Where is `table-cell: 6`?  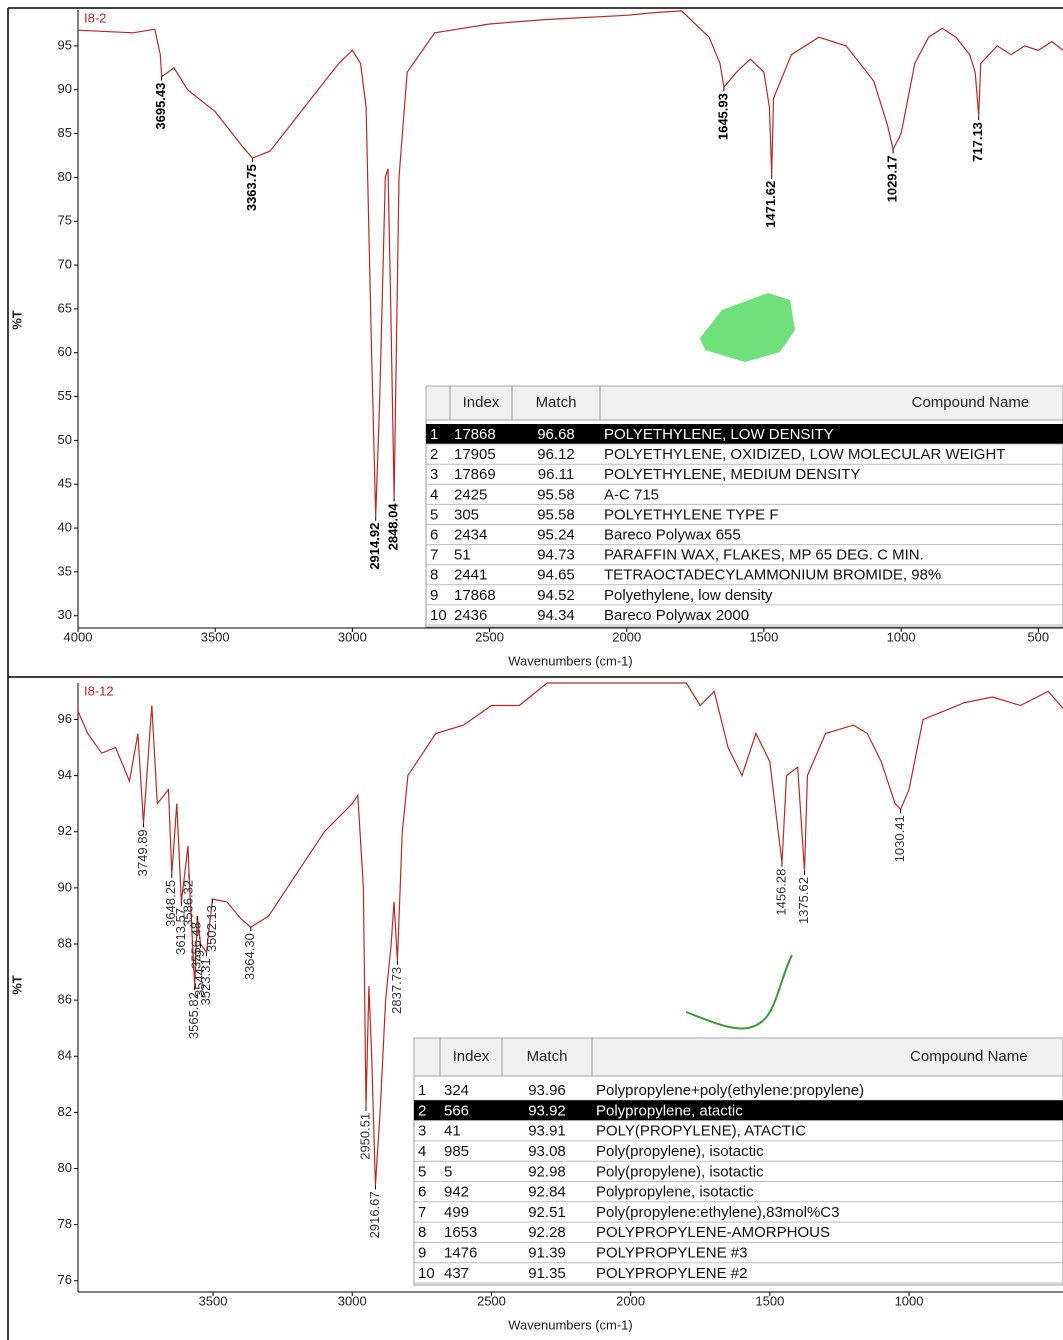 table-cell: 6 is located at coordinates (422, 1192).